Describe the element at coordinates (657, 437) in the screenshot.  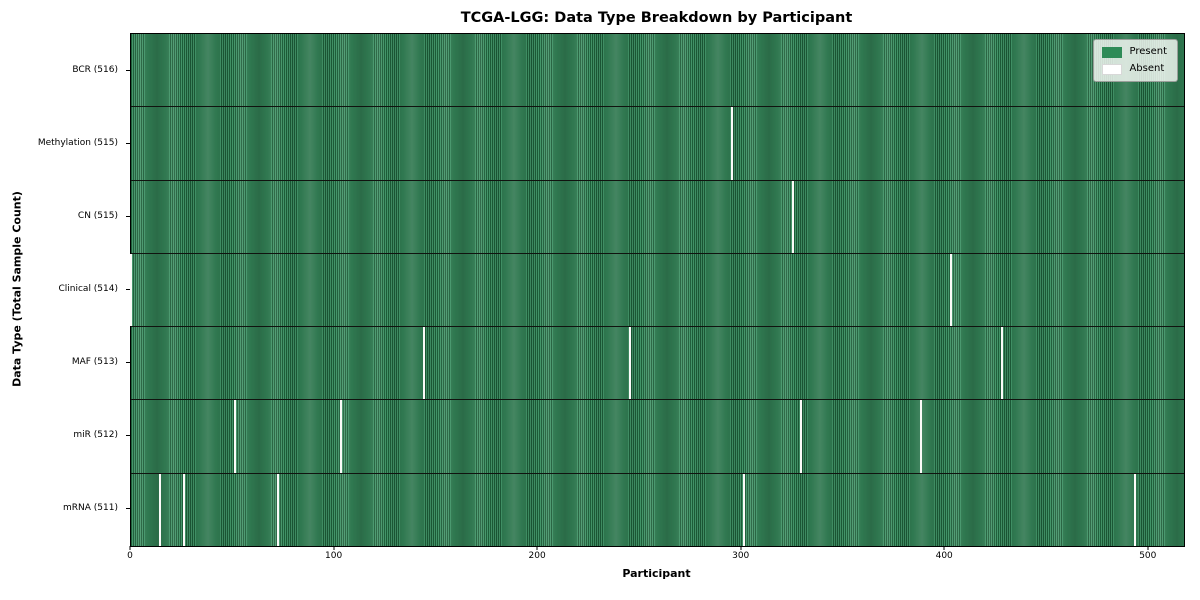
I see `row-miR` at that location.